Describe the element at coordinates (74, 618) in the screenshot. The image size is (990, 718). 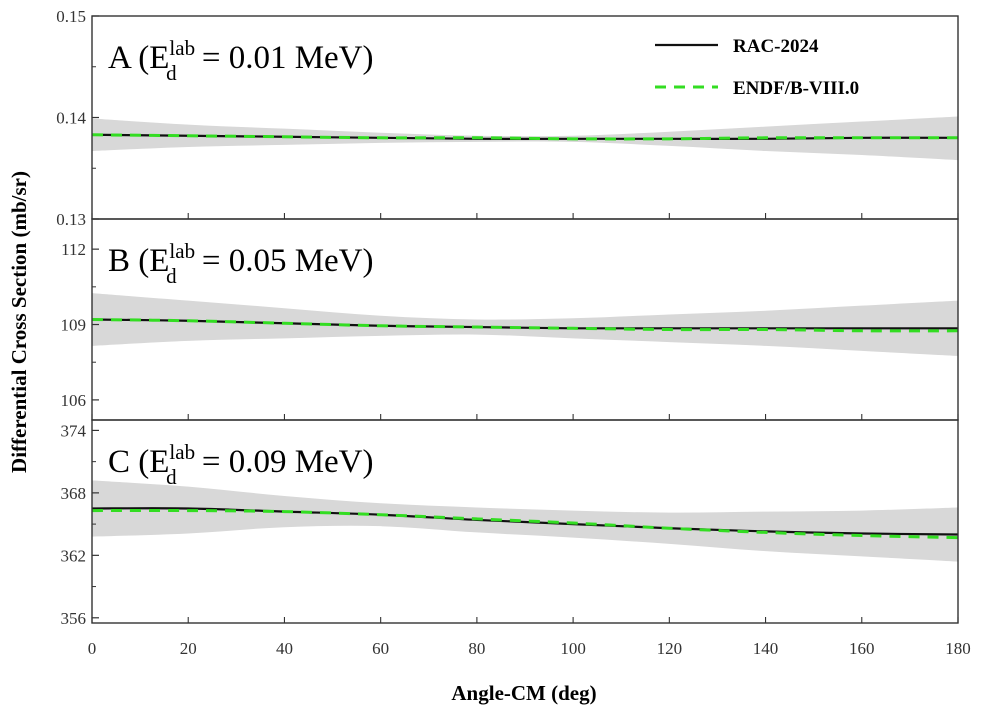
I see `y-tick-label-c: 356` at that location.